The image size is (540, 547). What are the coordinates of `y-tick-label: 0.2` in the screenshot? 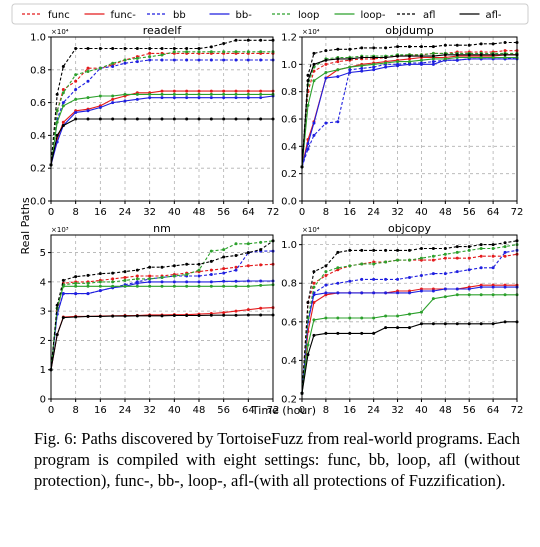 It's located at (38, 169).